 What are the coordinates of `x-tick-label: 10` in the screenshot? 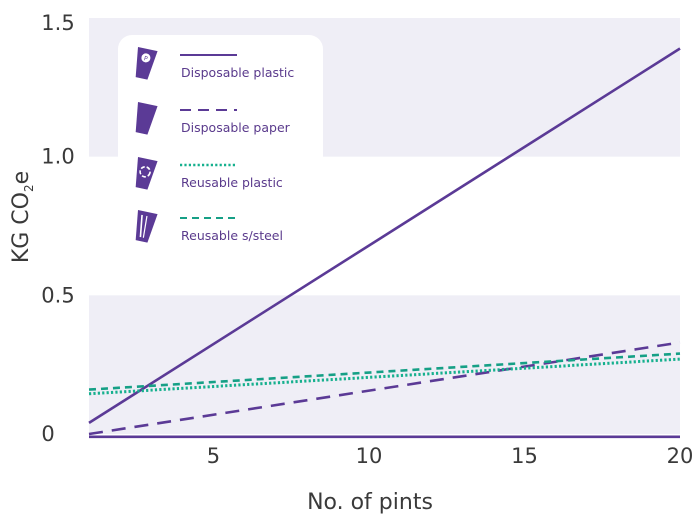 It's located at (369, 456).